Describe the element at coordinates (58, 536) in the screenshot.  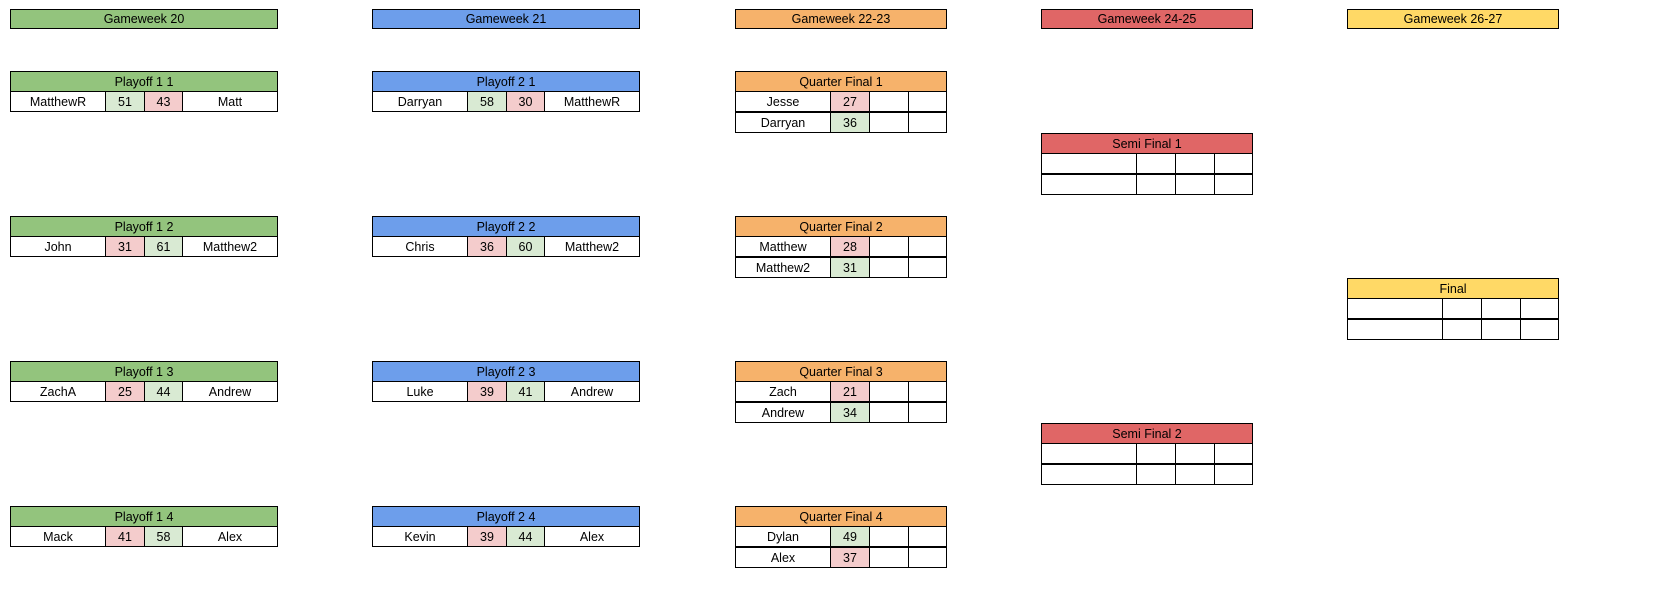
I see `player-name: Mack` at that location.